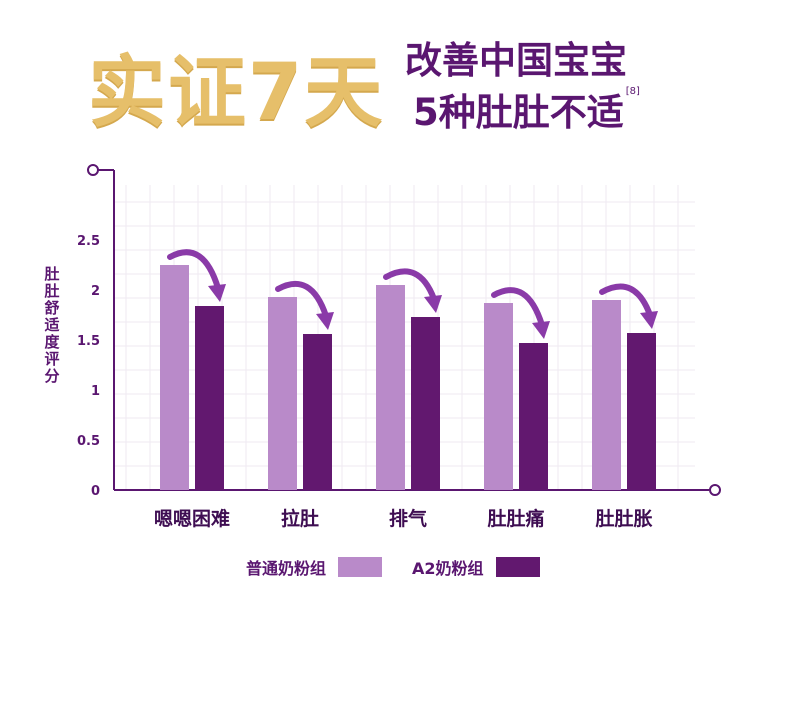 The image size is (790, 711). What do you see at coordinates (192, 518) in the screenshot?
I see `category-label: 嗯嗯困难` at bounding box center [192, 518].